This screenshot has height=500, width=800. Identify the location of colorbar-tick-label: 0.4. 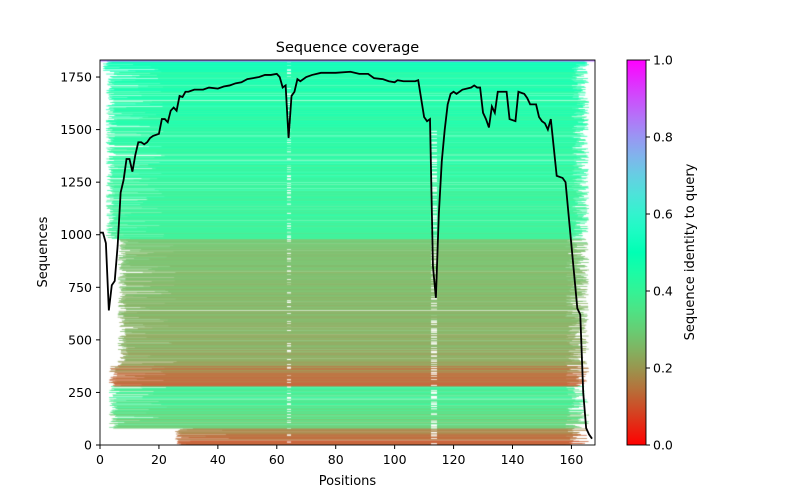
(663, 291).